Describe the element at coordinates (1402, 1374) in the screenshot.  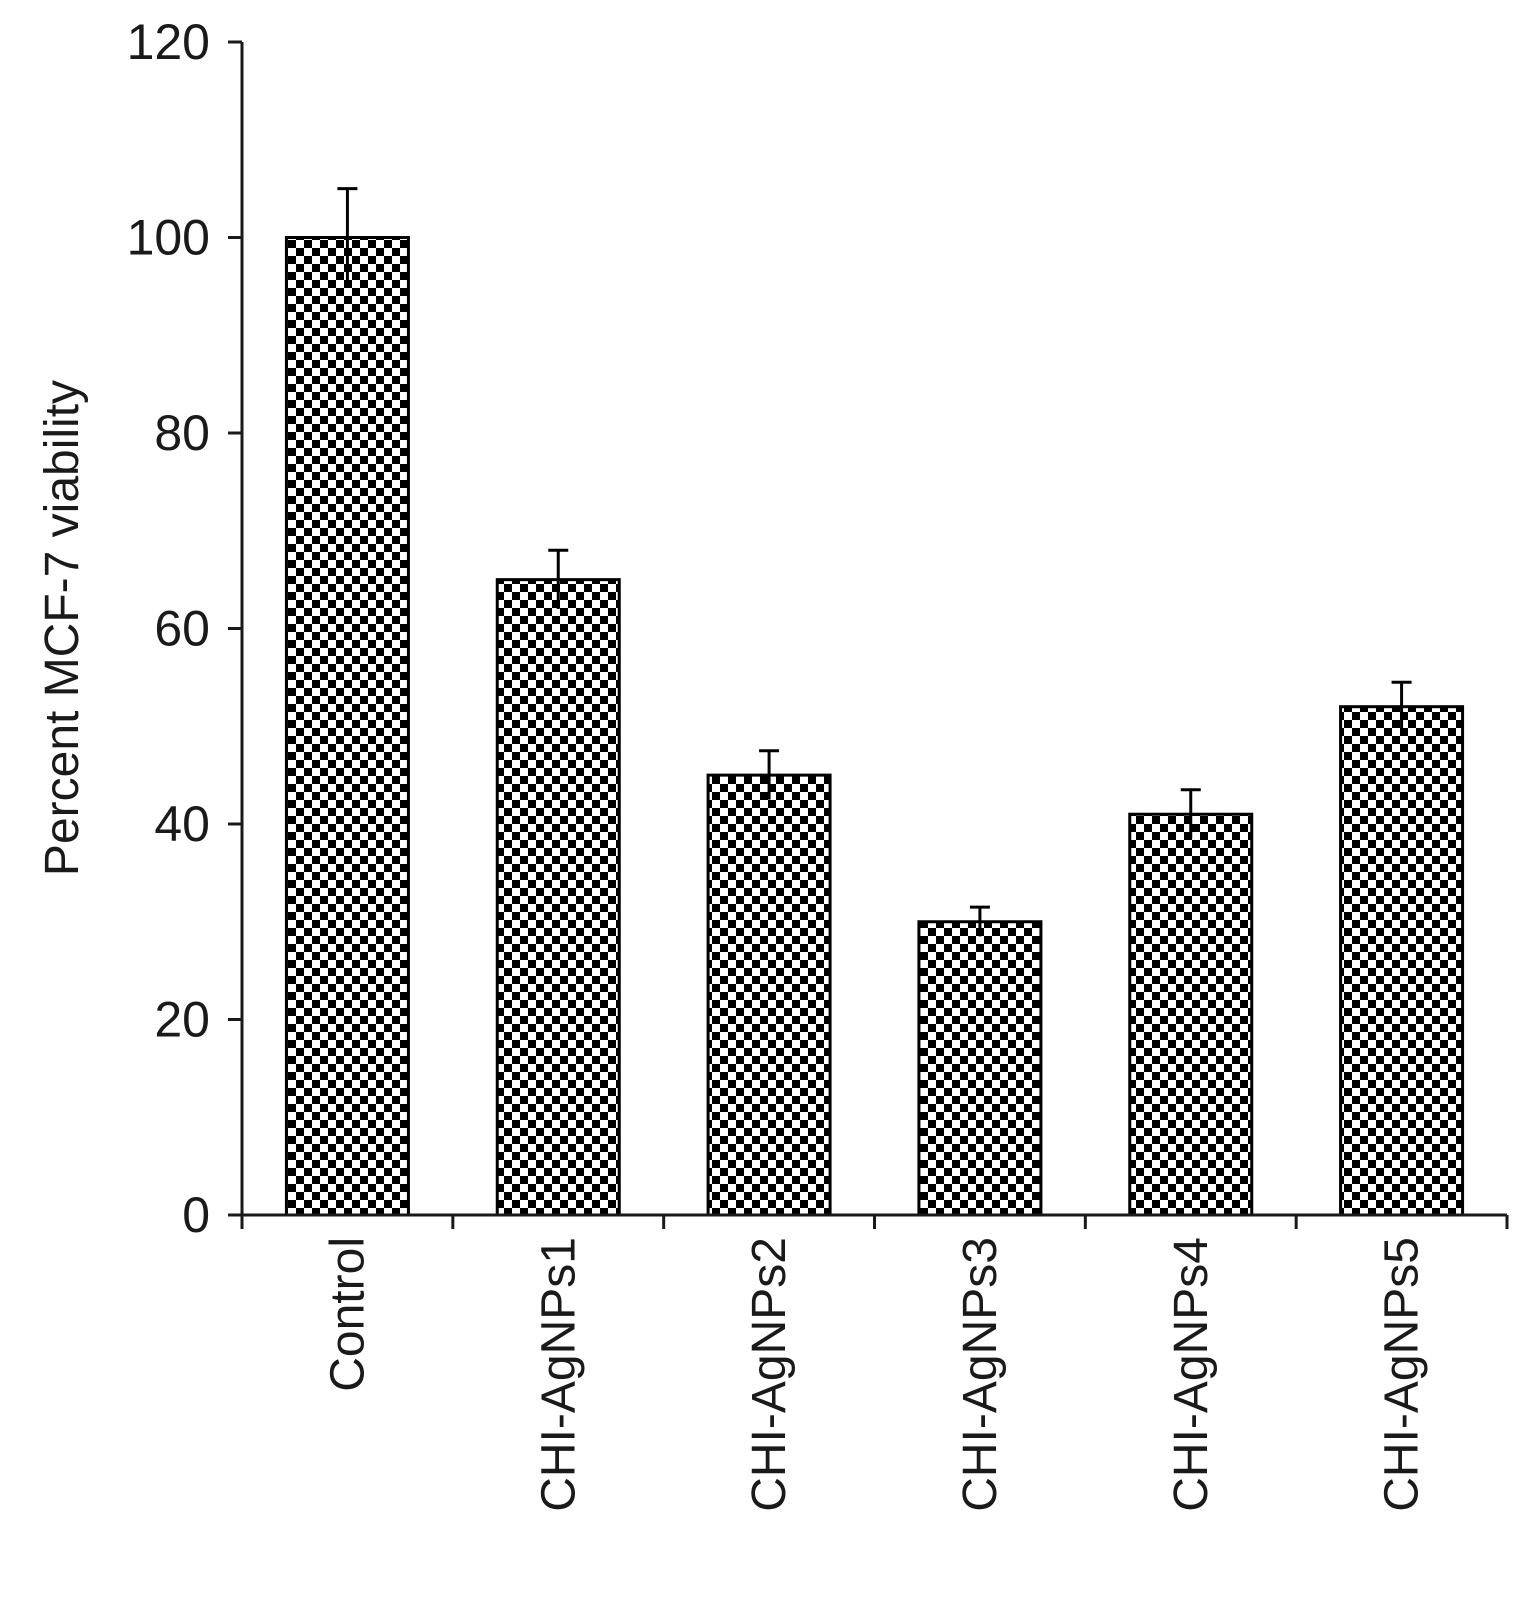
I see `category-label-chi-agnps5: CHI-AgNPs5` at that location.